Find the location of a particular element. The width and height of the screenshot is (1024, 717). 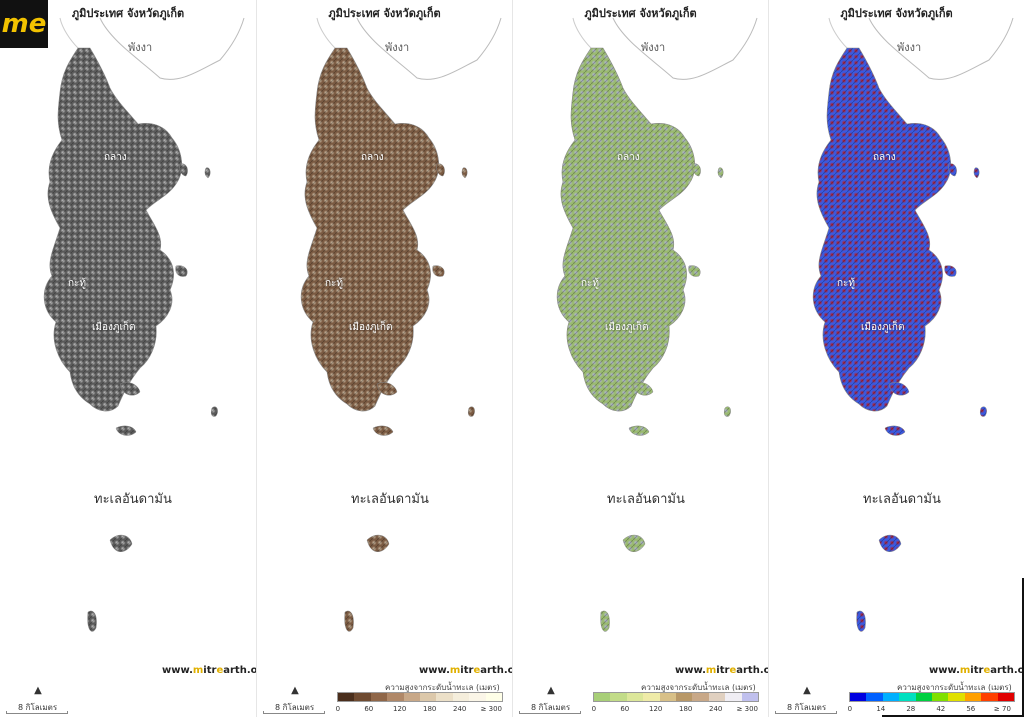

frame-right-bar is located at coordinates (1023, 647).